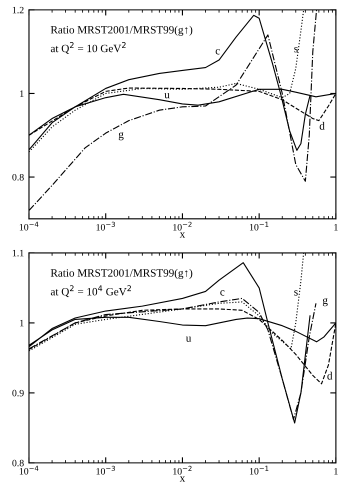 This screenshot has height=494, width=341. What do you see at coordinates (18, 10) in the screenshot?
I see `y-tick-label: 1.2` at bounding box center [18, 10].